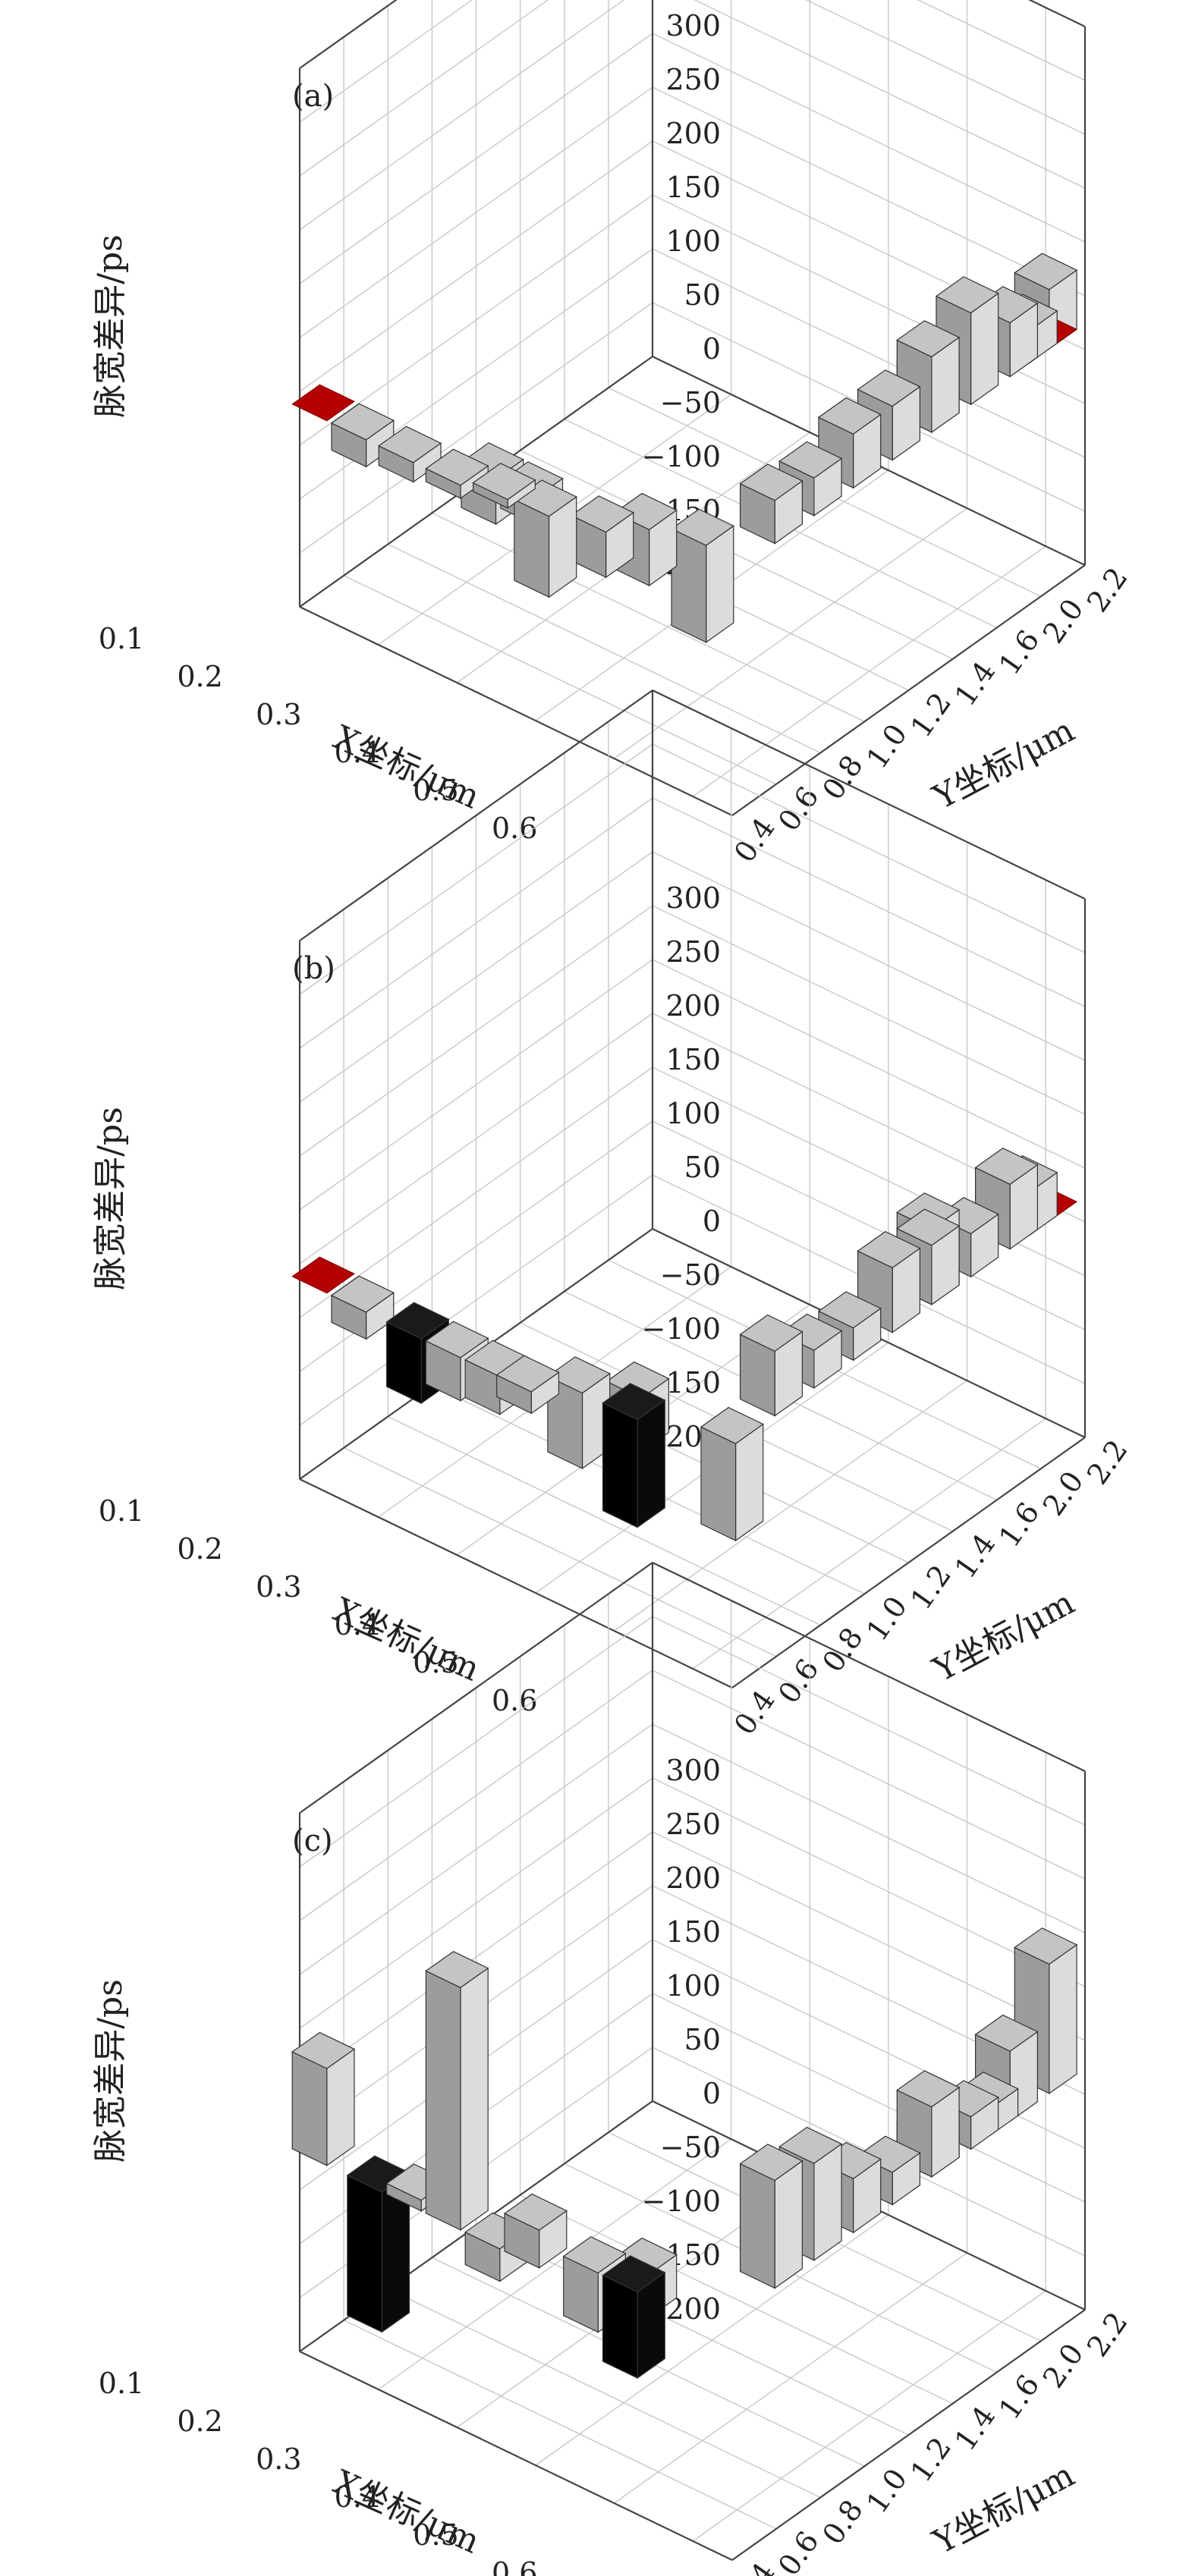  What do you see at coordinates (435, 2535) in the screenshot?
I see `x-tick-label: 0.5` at bounding box center [435, 2535].